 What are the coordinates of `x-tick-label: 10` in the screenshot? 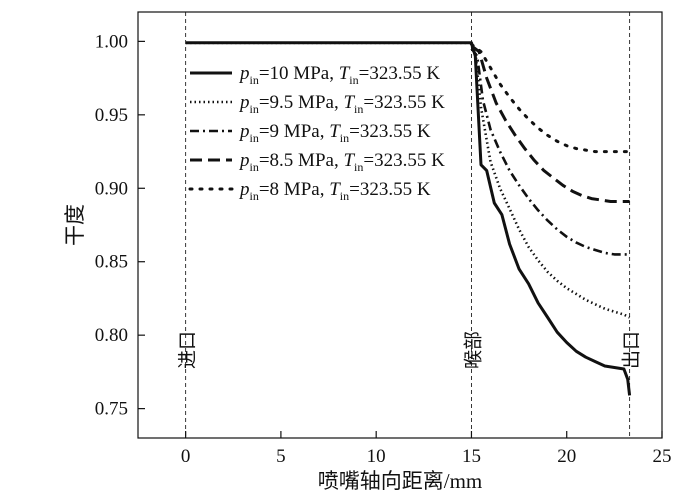 It's located at (376, 456).